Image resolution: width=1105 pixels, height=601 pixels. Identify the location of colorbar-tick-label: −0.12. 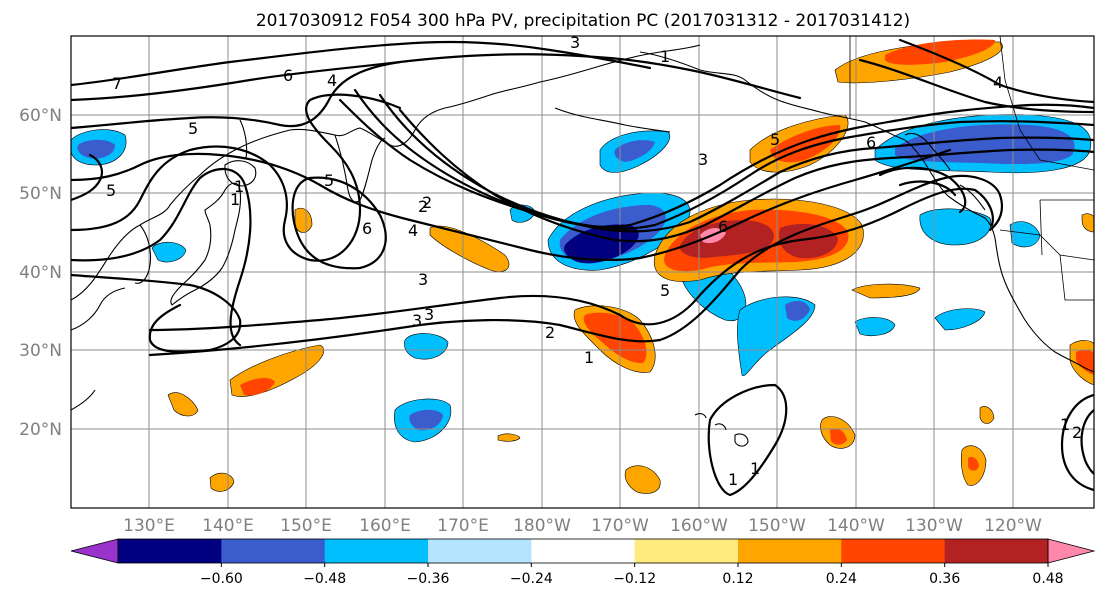
(634, 579).